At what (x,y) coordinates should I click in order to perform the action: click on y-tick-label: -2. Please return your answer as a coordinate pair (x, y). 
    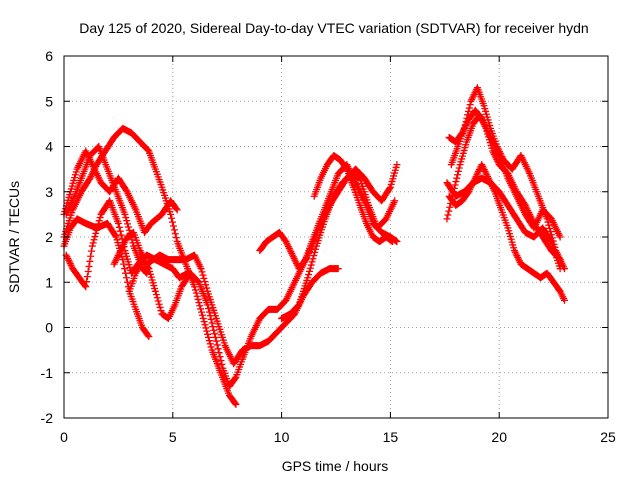
    Looking at the image, I should click on (47, 418).